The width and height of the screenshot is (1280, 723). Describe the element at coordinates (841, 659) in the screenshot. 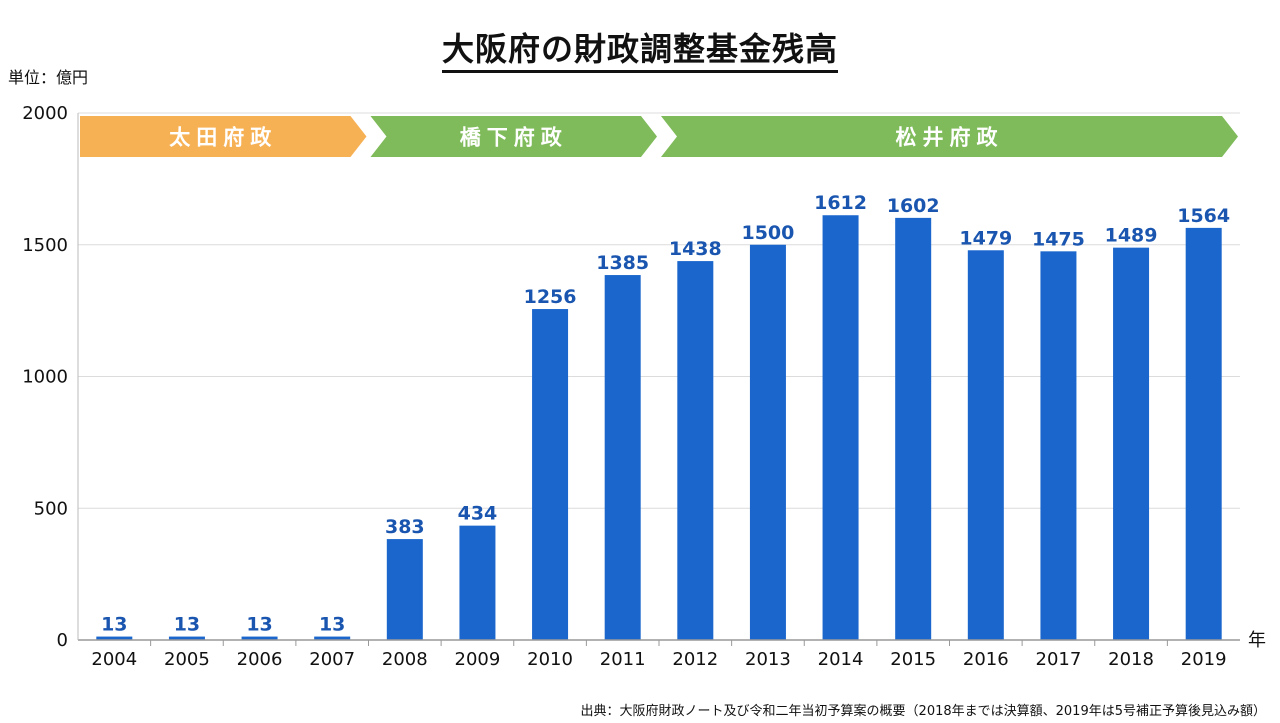

I see `x-tick-label: 2014` at that location.